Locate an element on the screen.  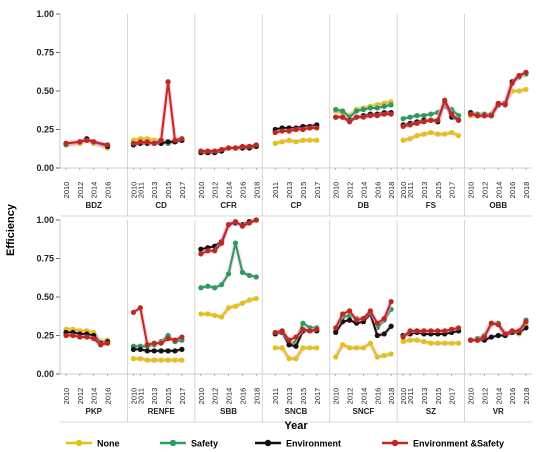
panel-cp: 2011 2013 2015 2017 CP is located at coordinates (291, 115).